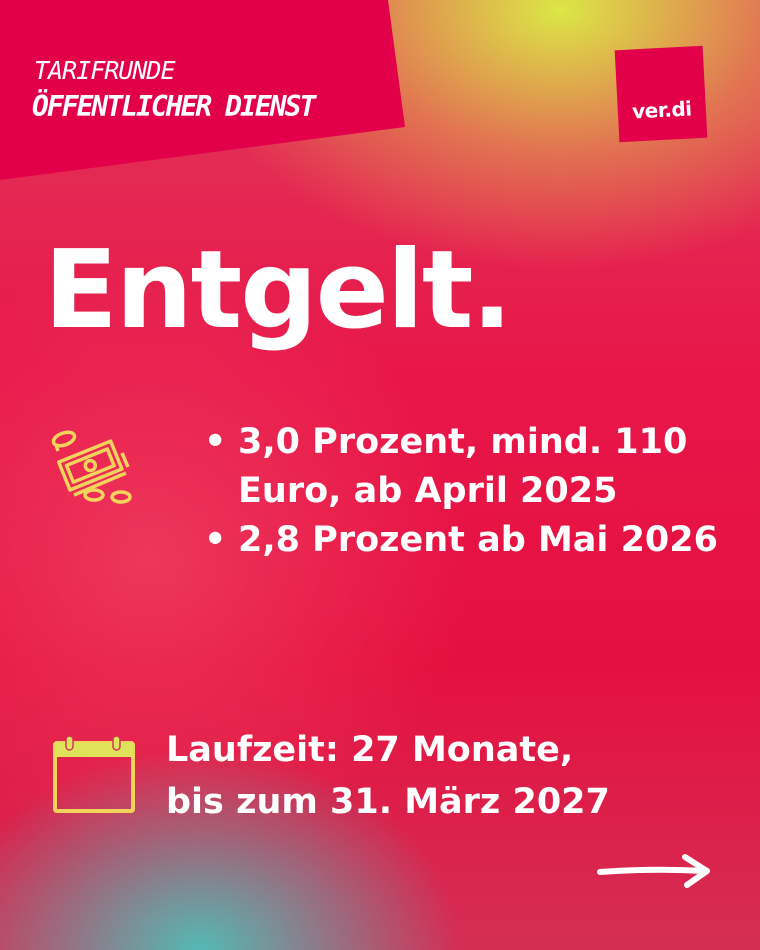  Describe the element at coordinates (655, 872) in the screenshot. I see `arrow-right-icon` at that location.